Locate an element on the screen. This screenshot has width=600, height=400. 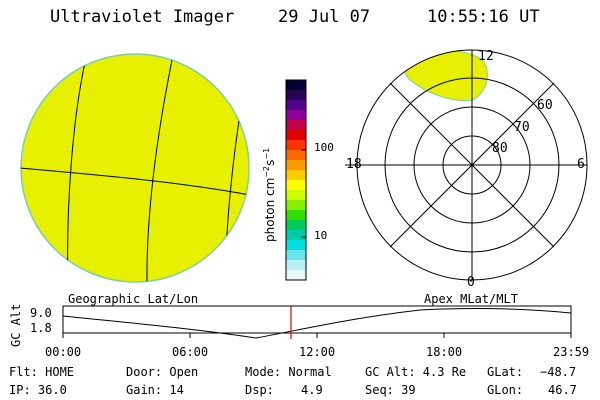
status-glat-value: −48.7 is located at coordinates (558, 372).